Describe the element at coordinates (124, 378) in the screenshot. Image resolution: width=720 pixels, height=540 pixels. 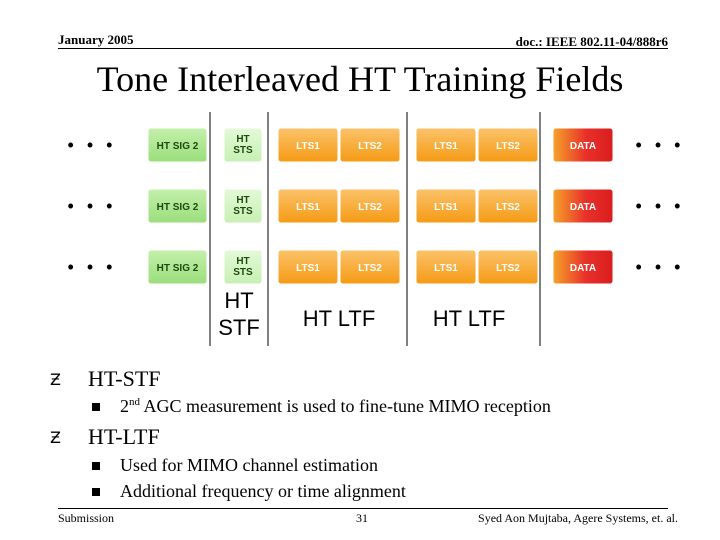
I see `bullet-ht-stf-text: HT-STF` at that location.